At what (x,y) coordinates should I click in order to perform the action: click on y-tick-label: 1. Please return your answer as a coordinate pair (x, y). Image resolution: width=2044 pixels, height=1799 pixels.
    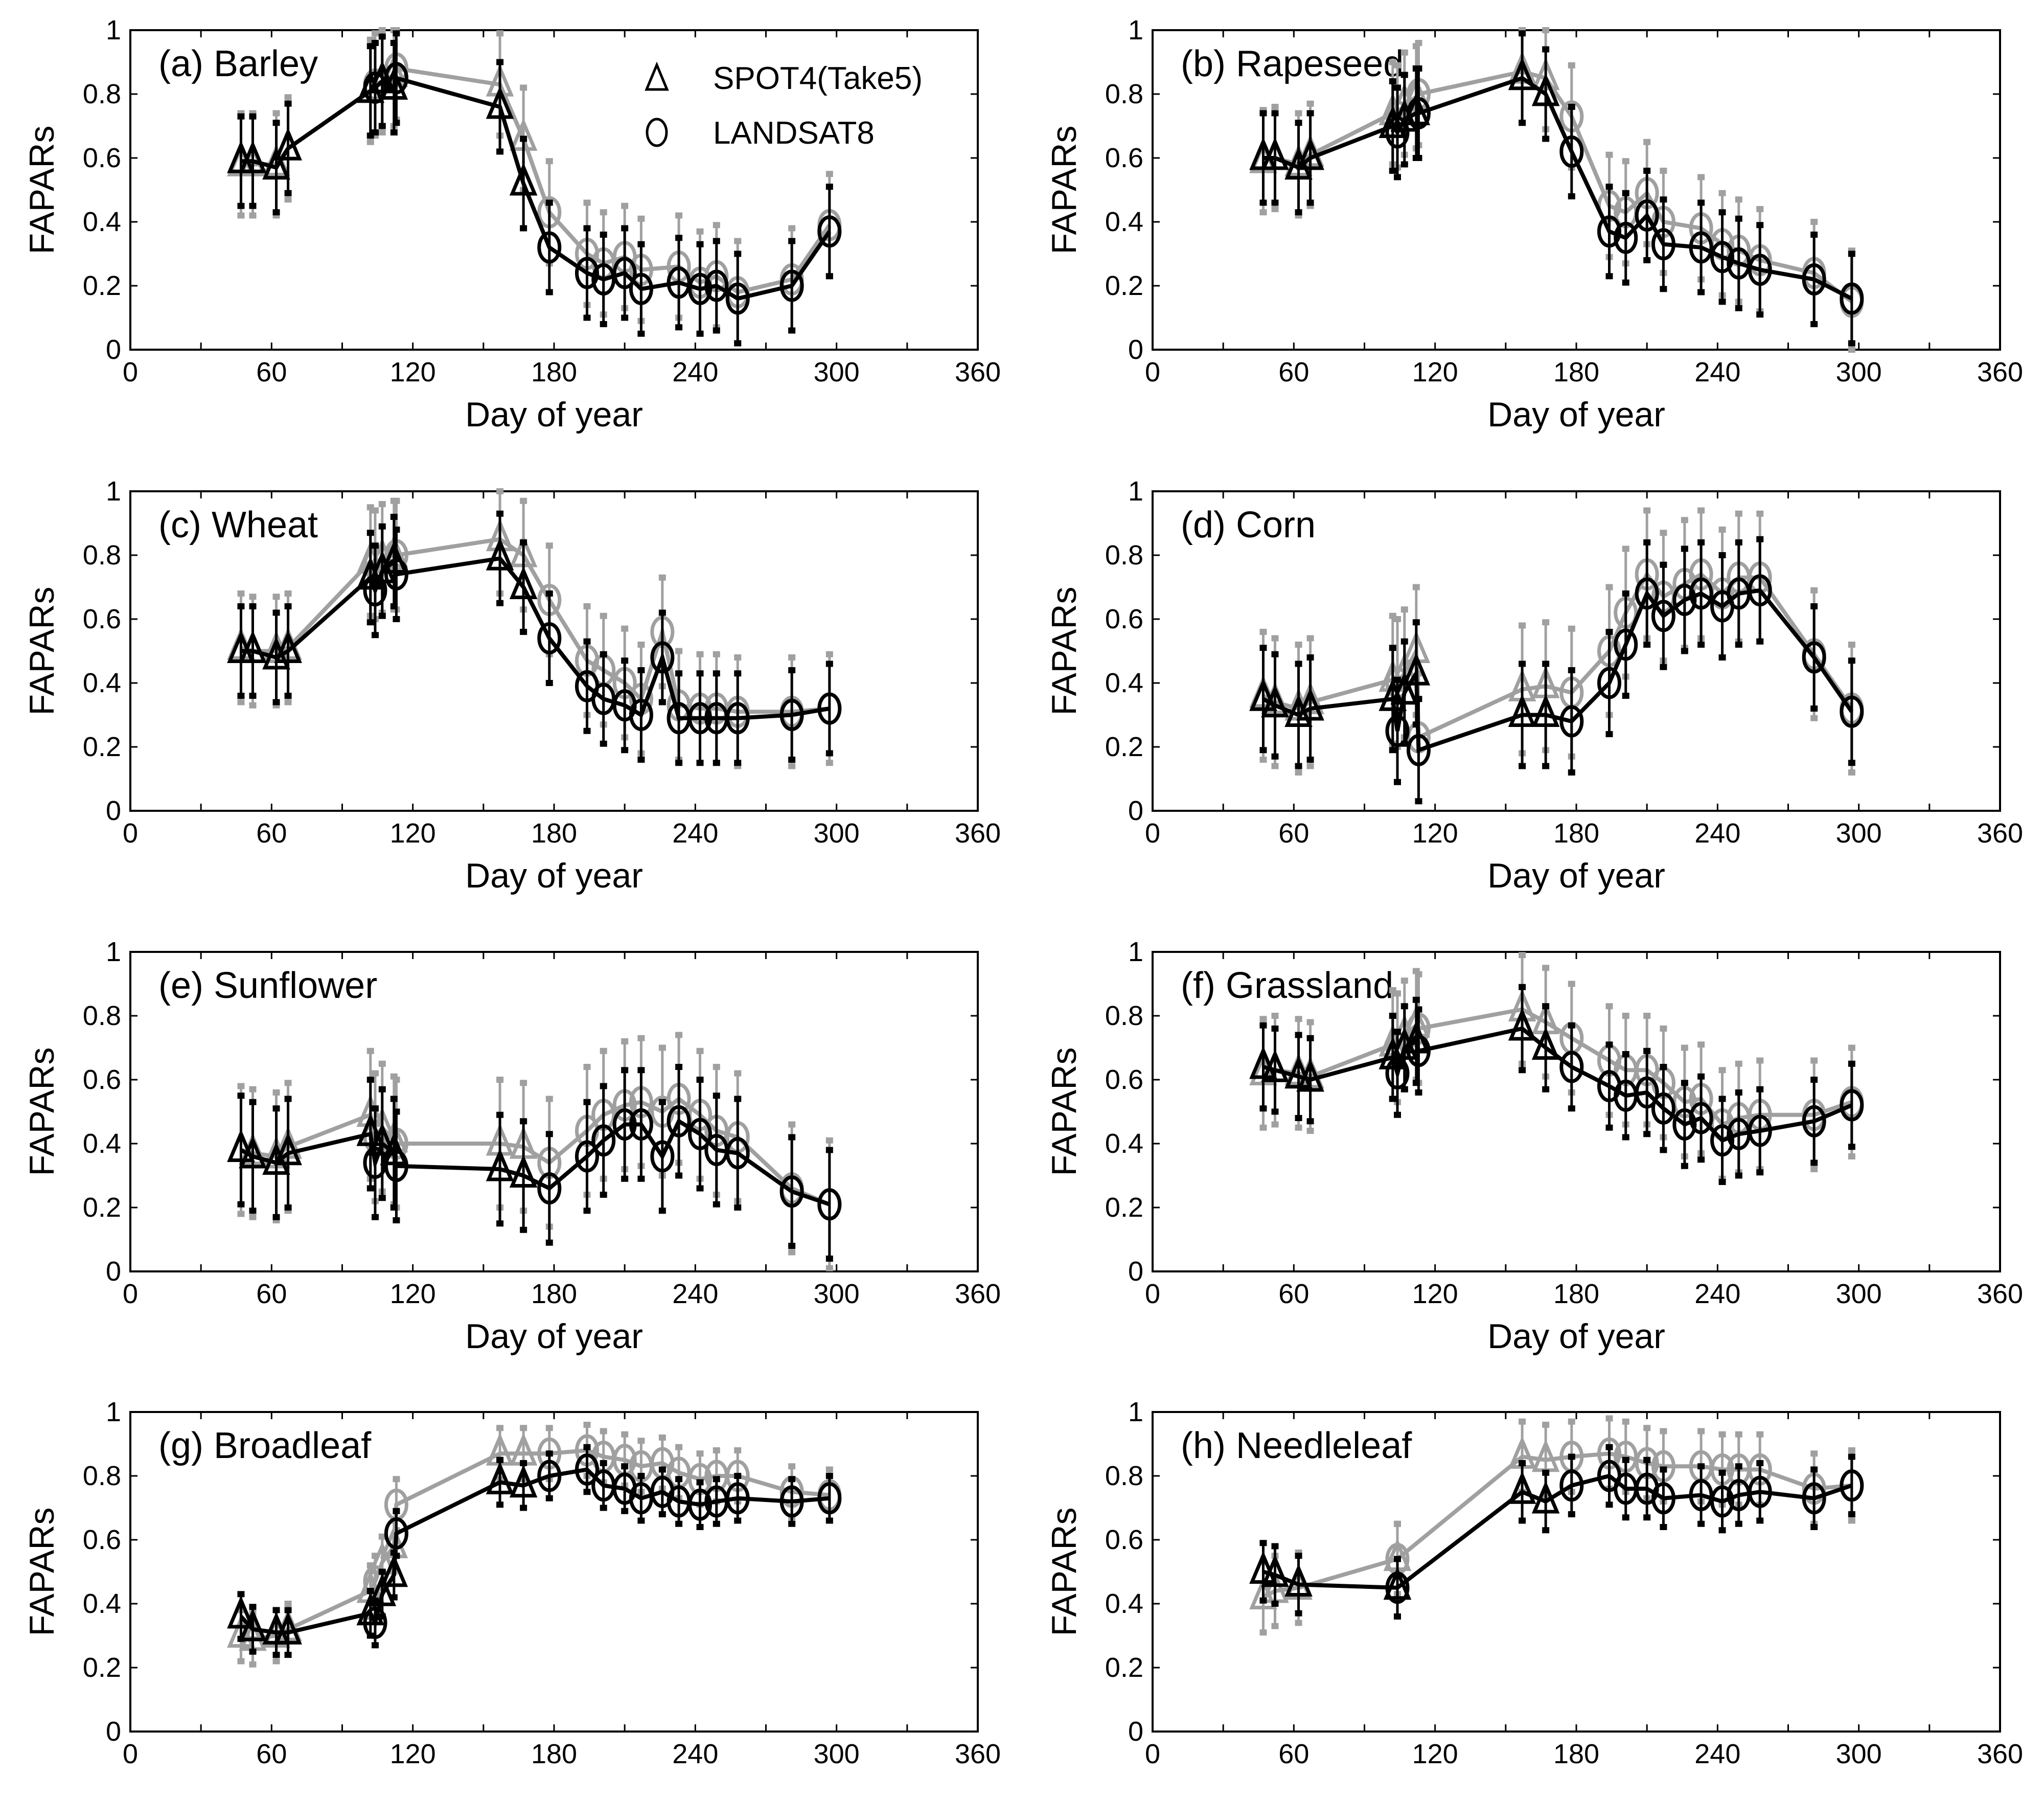
    Looking at the image, I should click on (113, 30).